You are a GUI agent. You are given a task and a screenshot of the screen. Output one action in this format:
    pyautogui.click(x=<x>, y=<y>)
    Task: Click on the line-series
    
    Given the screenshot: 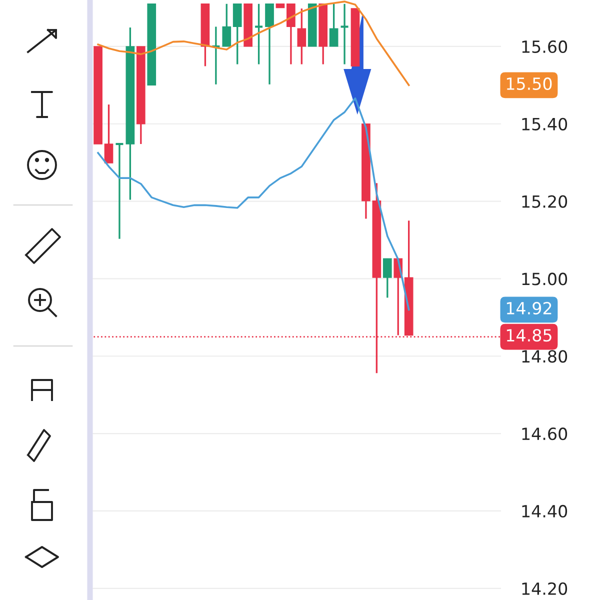 What is the action you would take?
    pyautogui.click(x=253, y=43)
    